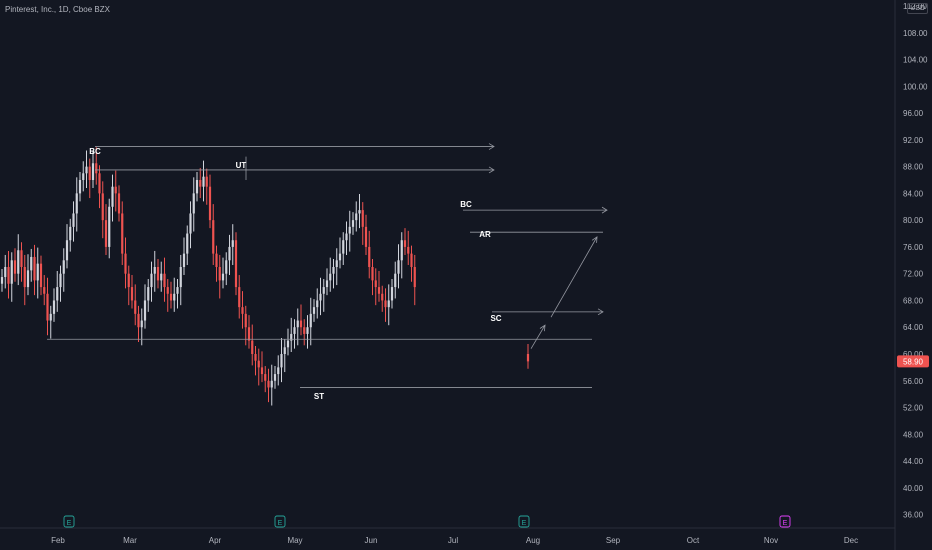 Image resolution: width=932 pixels, height=550 pixels. I want to click on y-tick-label: 72.00, so click(913, 274).